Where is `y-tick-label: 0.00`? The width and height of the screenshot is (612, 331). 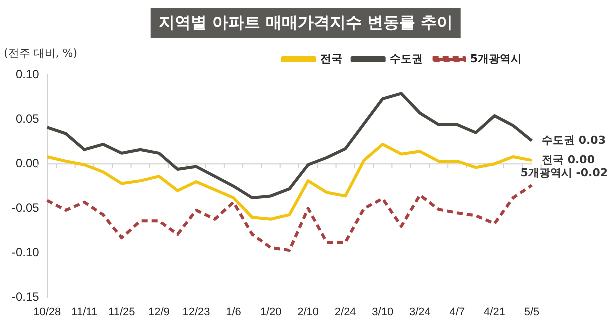
y-tick-label: 0.00 is located at coordinates (28, 163).